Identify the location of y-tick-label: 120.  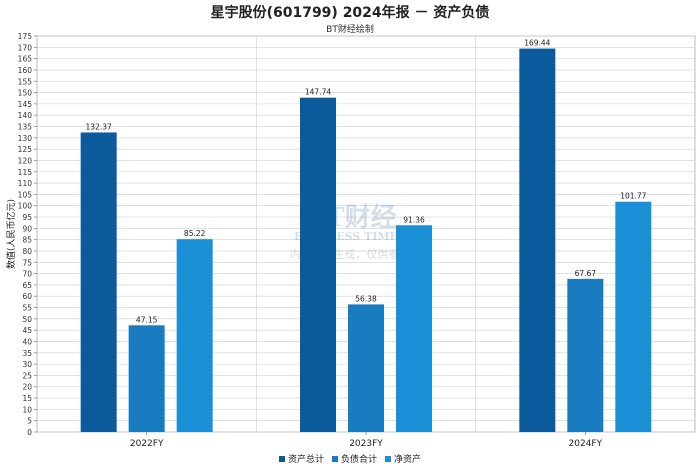
(25, 160).